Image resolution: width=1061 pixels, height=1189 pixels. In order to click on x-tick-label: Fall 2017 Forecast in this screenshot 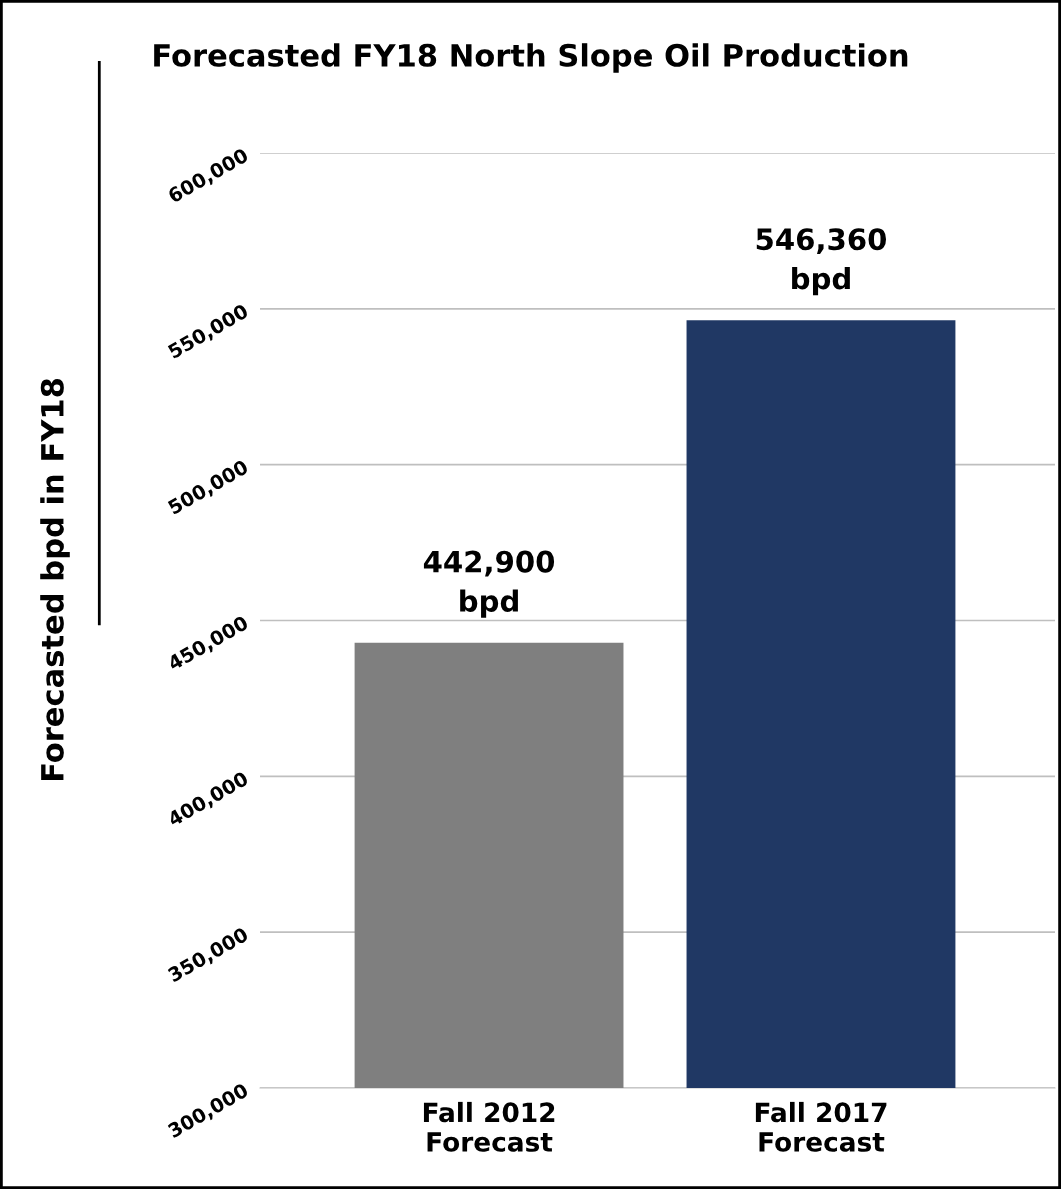, I will do `click(821, 1126)`.